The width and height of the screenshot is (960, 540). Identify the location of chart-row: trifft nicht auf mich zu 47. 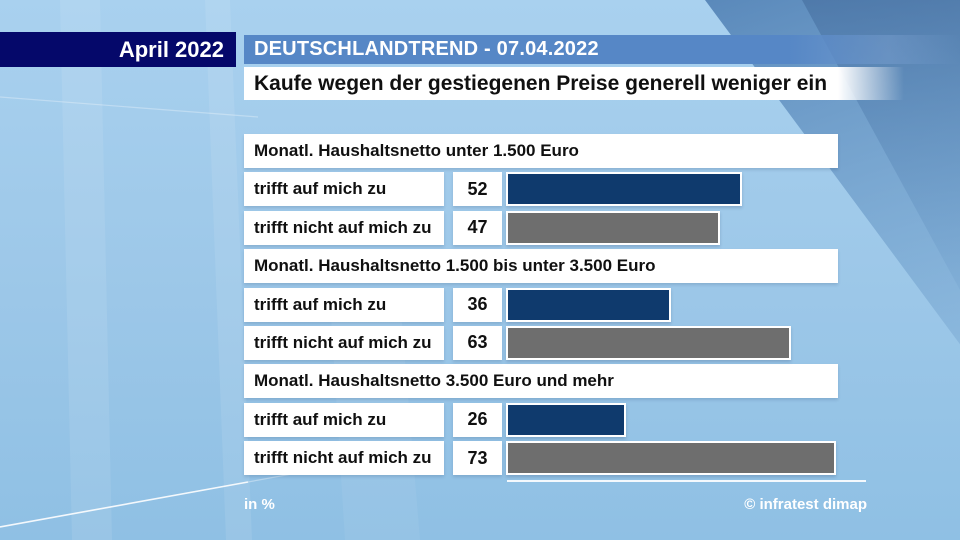
(602, 227).